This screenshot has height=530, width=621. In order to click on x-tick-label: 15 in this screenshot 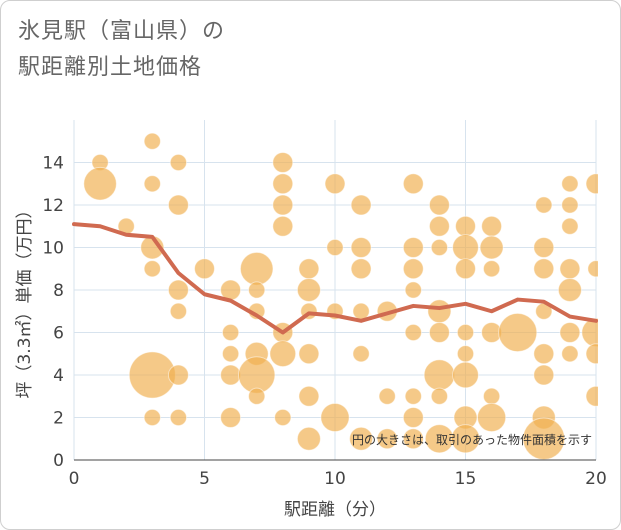, I will do `click(466, 479)`.